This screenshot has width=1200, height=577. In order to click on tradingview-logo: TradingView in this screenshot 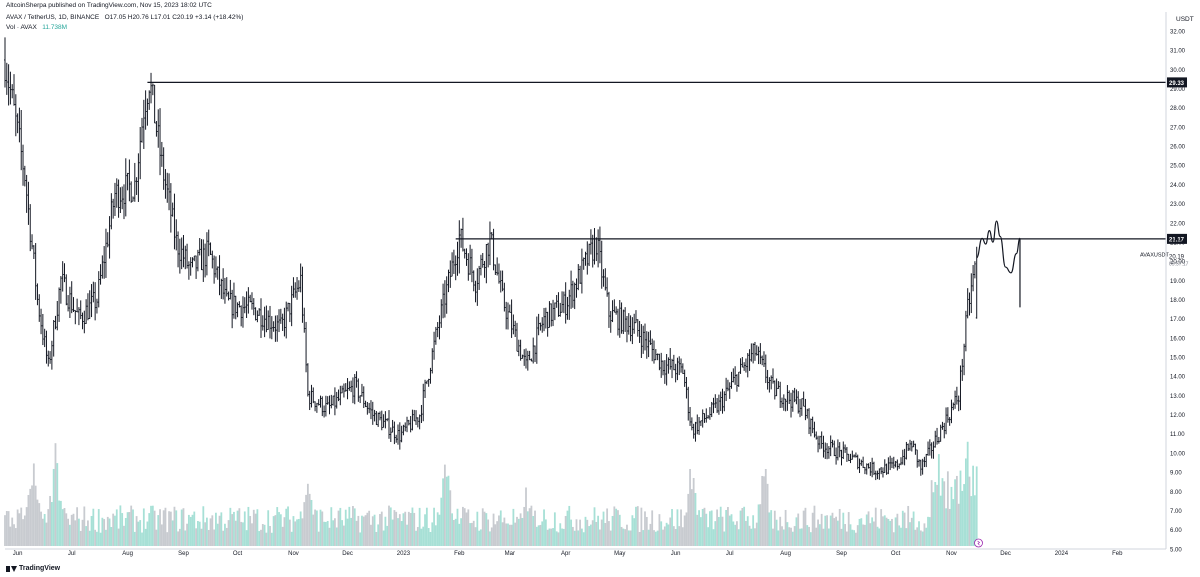, I will do `click(33, 568)`.